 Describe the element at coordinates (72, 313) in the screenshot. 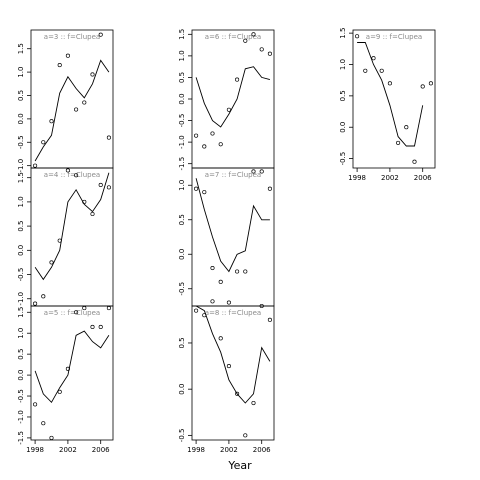

I see `panel-title: a=5 :: f=Clupea` at that location.